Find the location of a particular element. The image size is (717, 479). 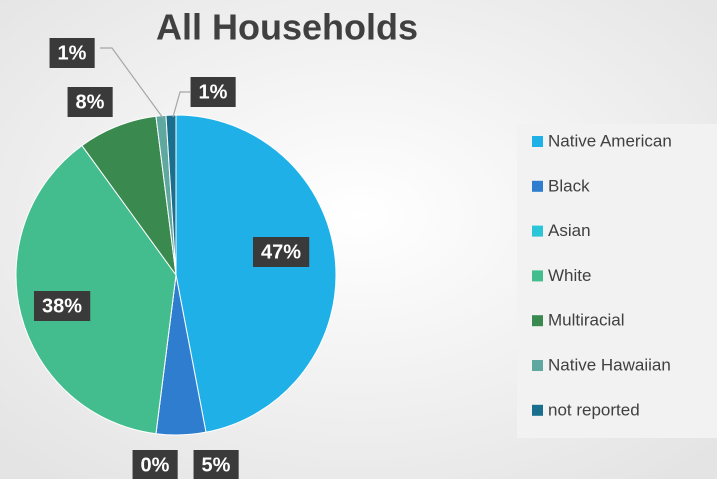

legend-label: Asian is located at coordinates (569, 230).